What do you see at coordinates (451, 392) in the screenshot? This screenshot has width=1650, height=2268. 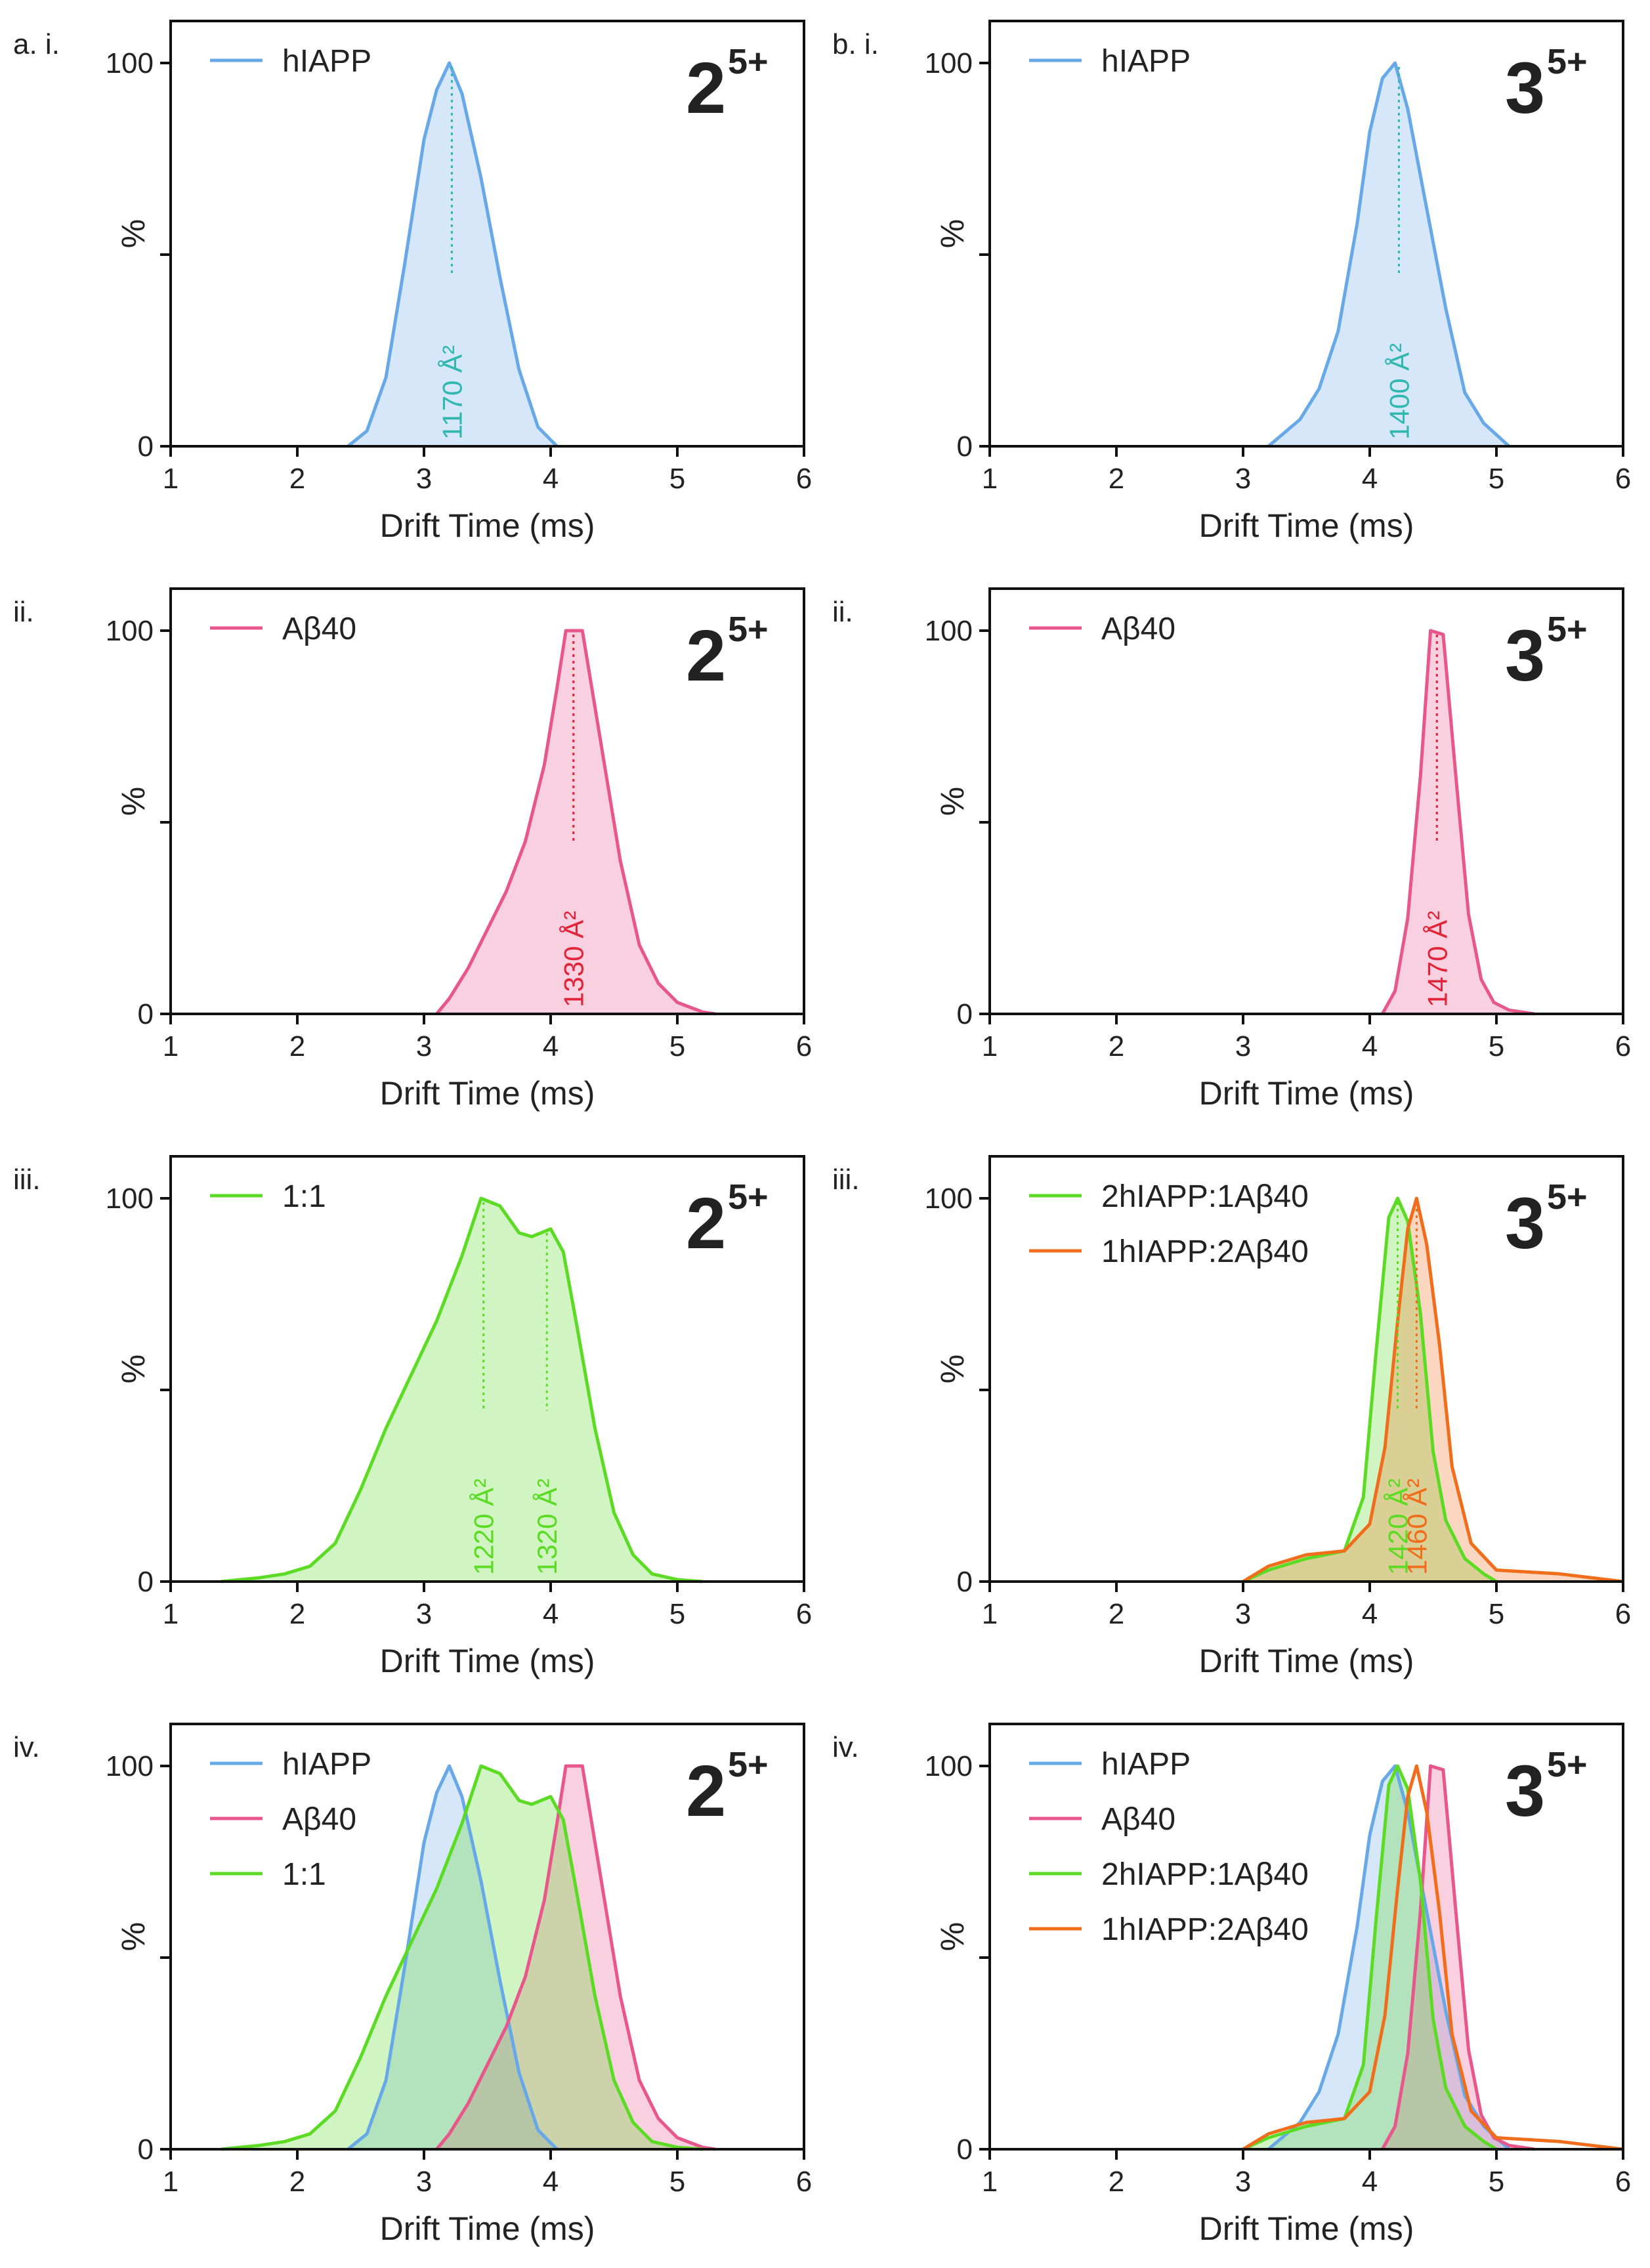 I see `ccs-label-0: 1170 Å²` at bounding box center [451, 392].